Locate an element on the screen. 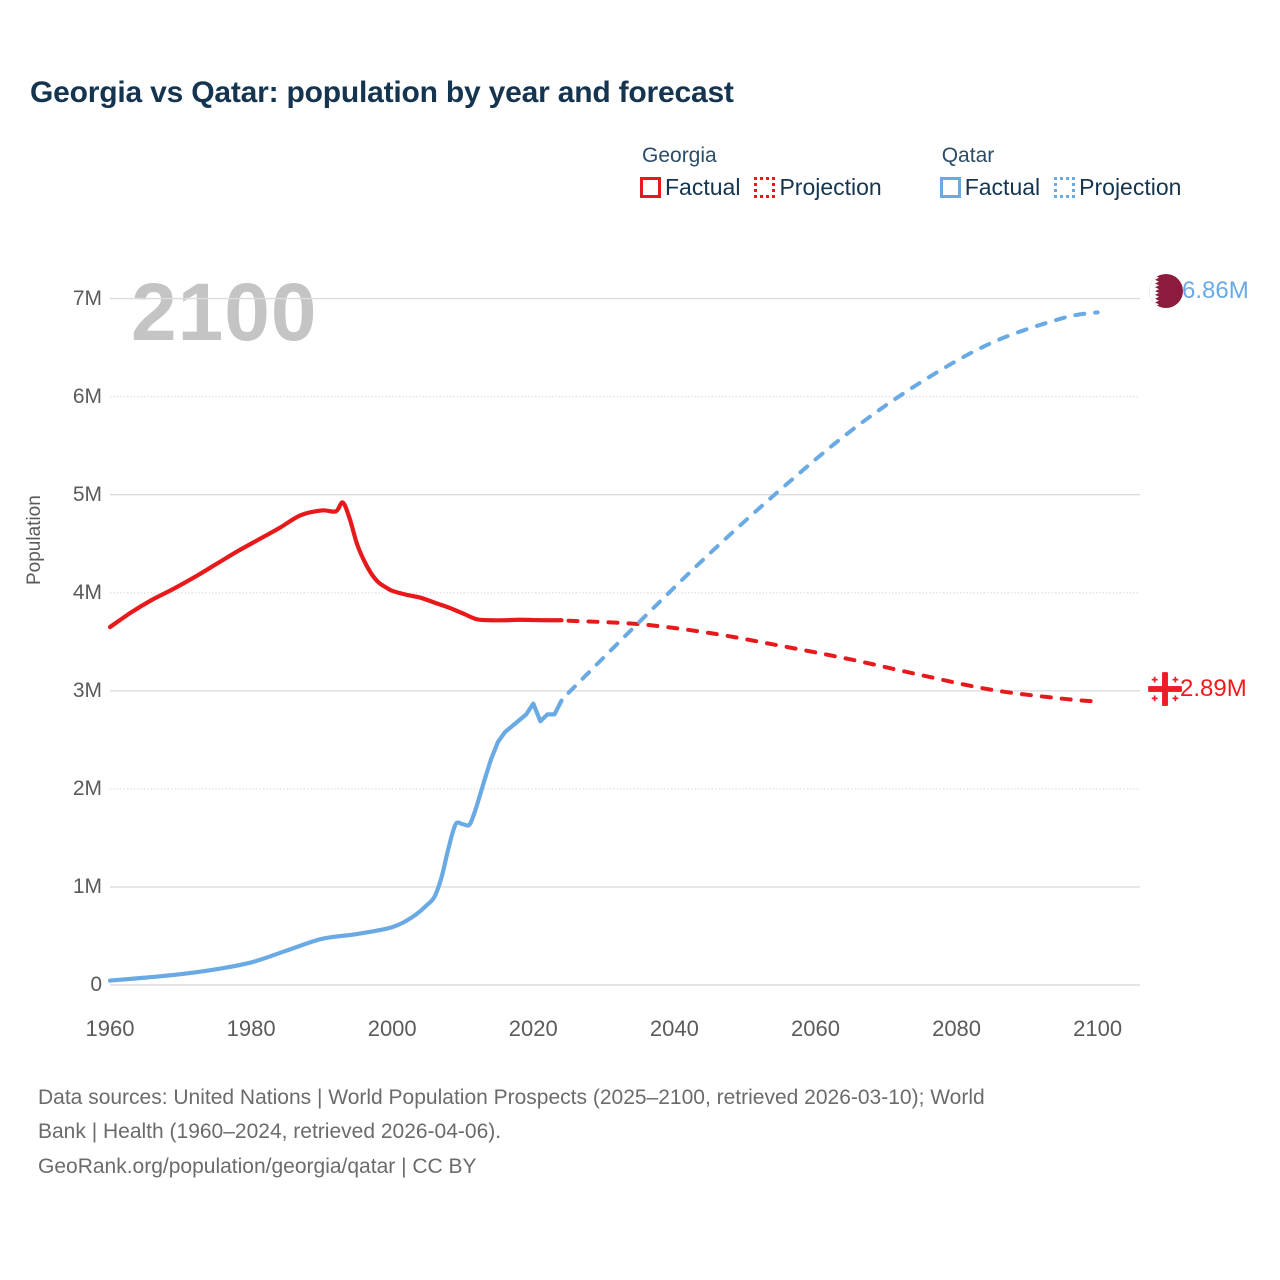 The image size is (1280, 1280). series-line-georgia-factual is located at coordinates (335, 565).